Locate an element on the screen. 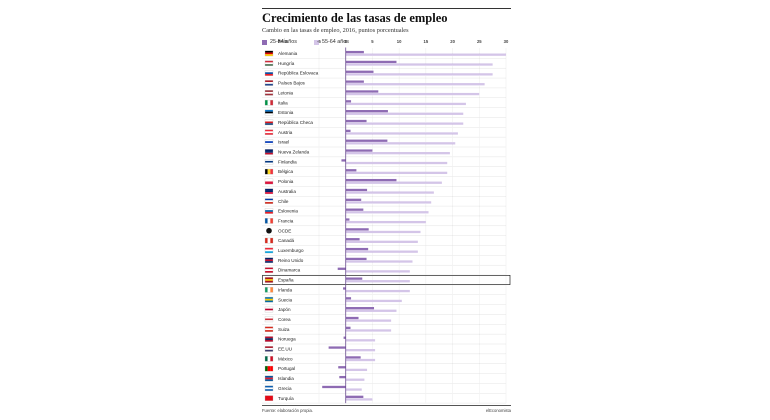 This screenshot has height=420, width=770. country-label: Suecia is located at coordinates (285, 299).